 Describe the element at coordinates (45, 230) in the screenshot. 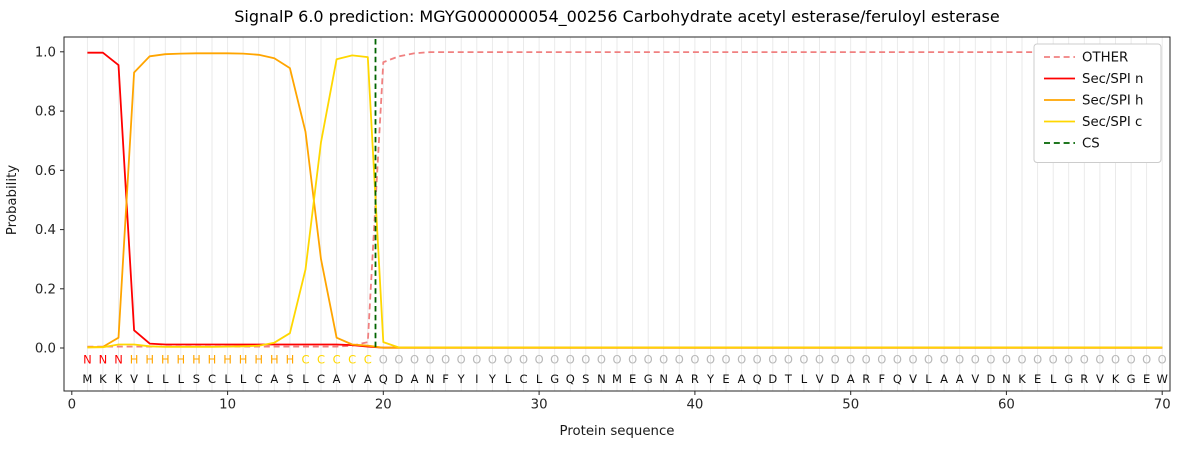

I see `y-tick-label: 0.4` at that location.